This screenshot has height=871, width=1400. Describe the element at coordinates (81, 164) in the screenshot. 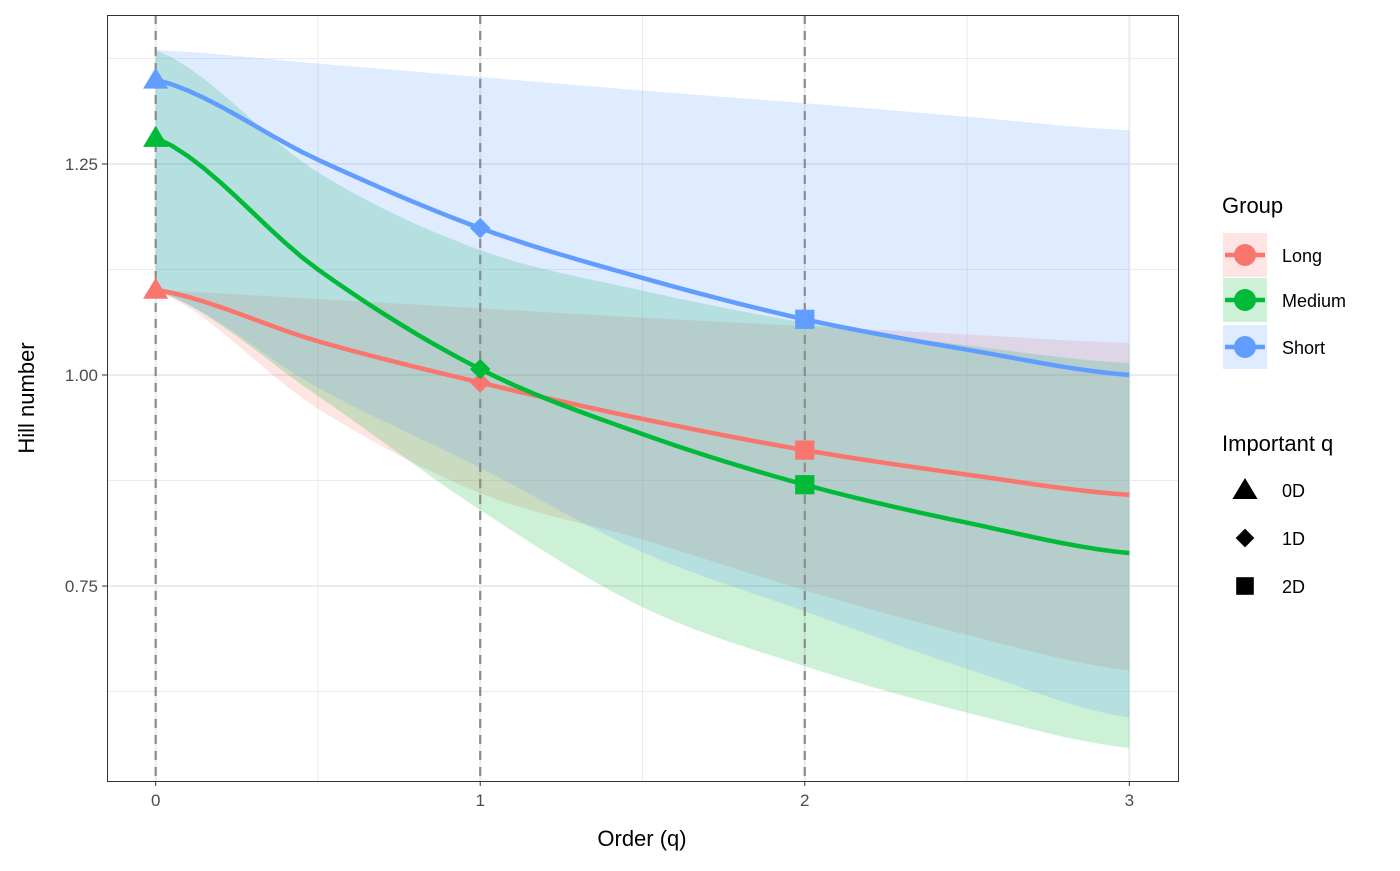

I see `y-tick-label: 1.25` at that location.